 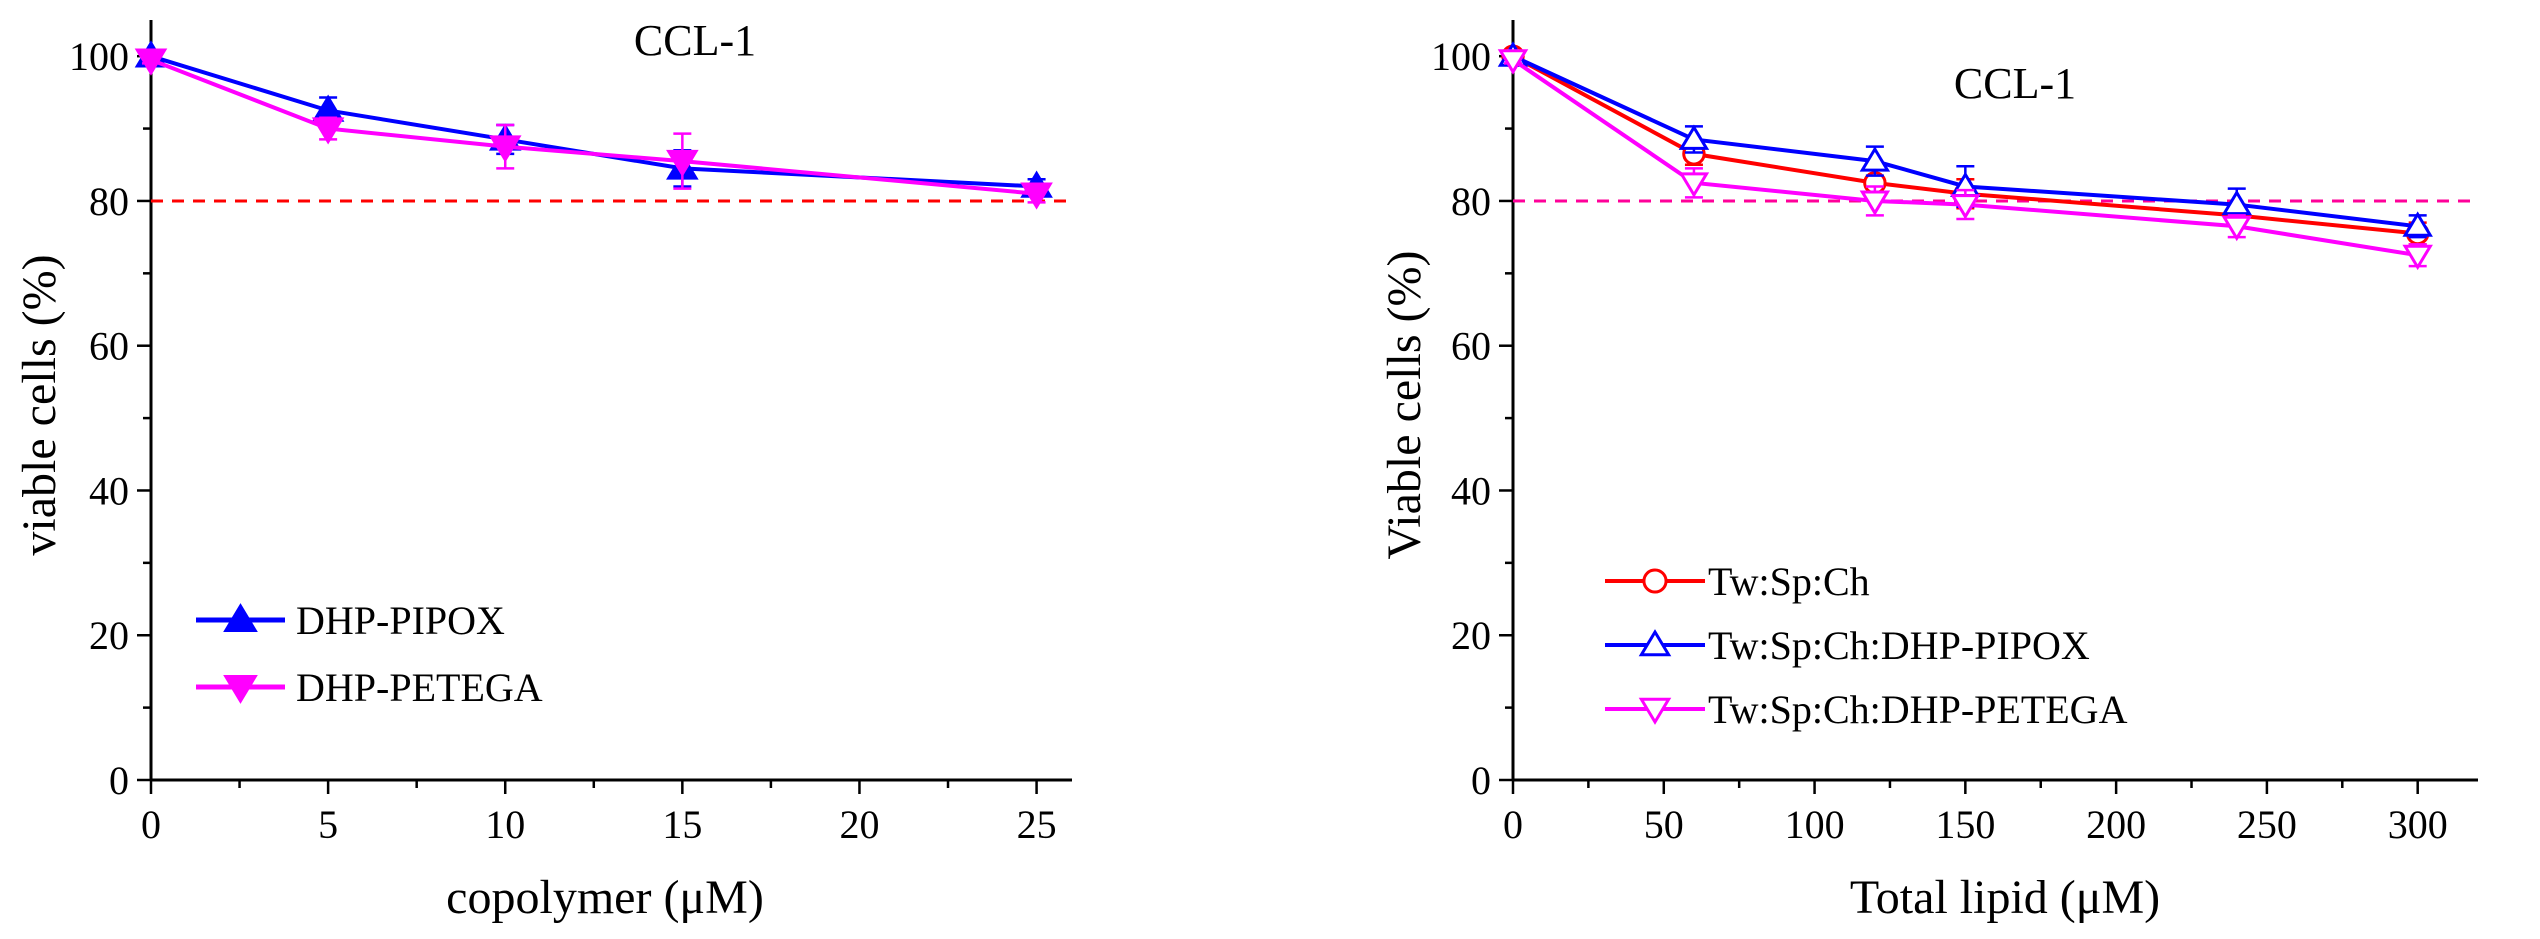 What do you see at coordinates (1461, 56) in the screenshot?
I see `right-y-tick-label: 100` at bounding box center [1461, 56].